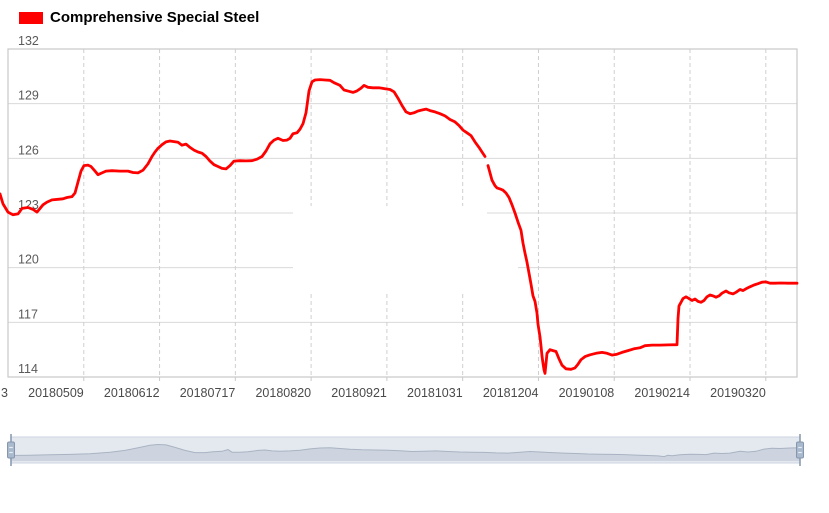  I want to click on datazoom-left-handle, so click(11, 450).